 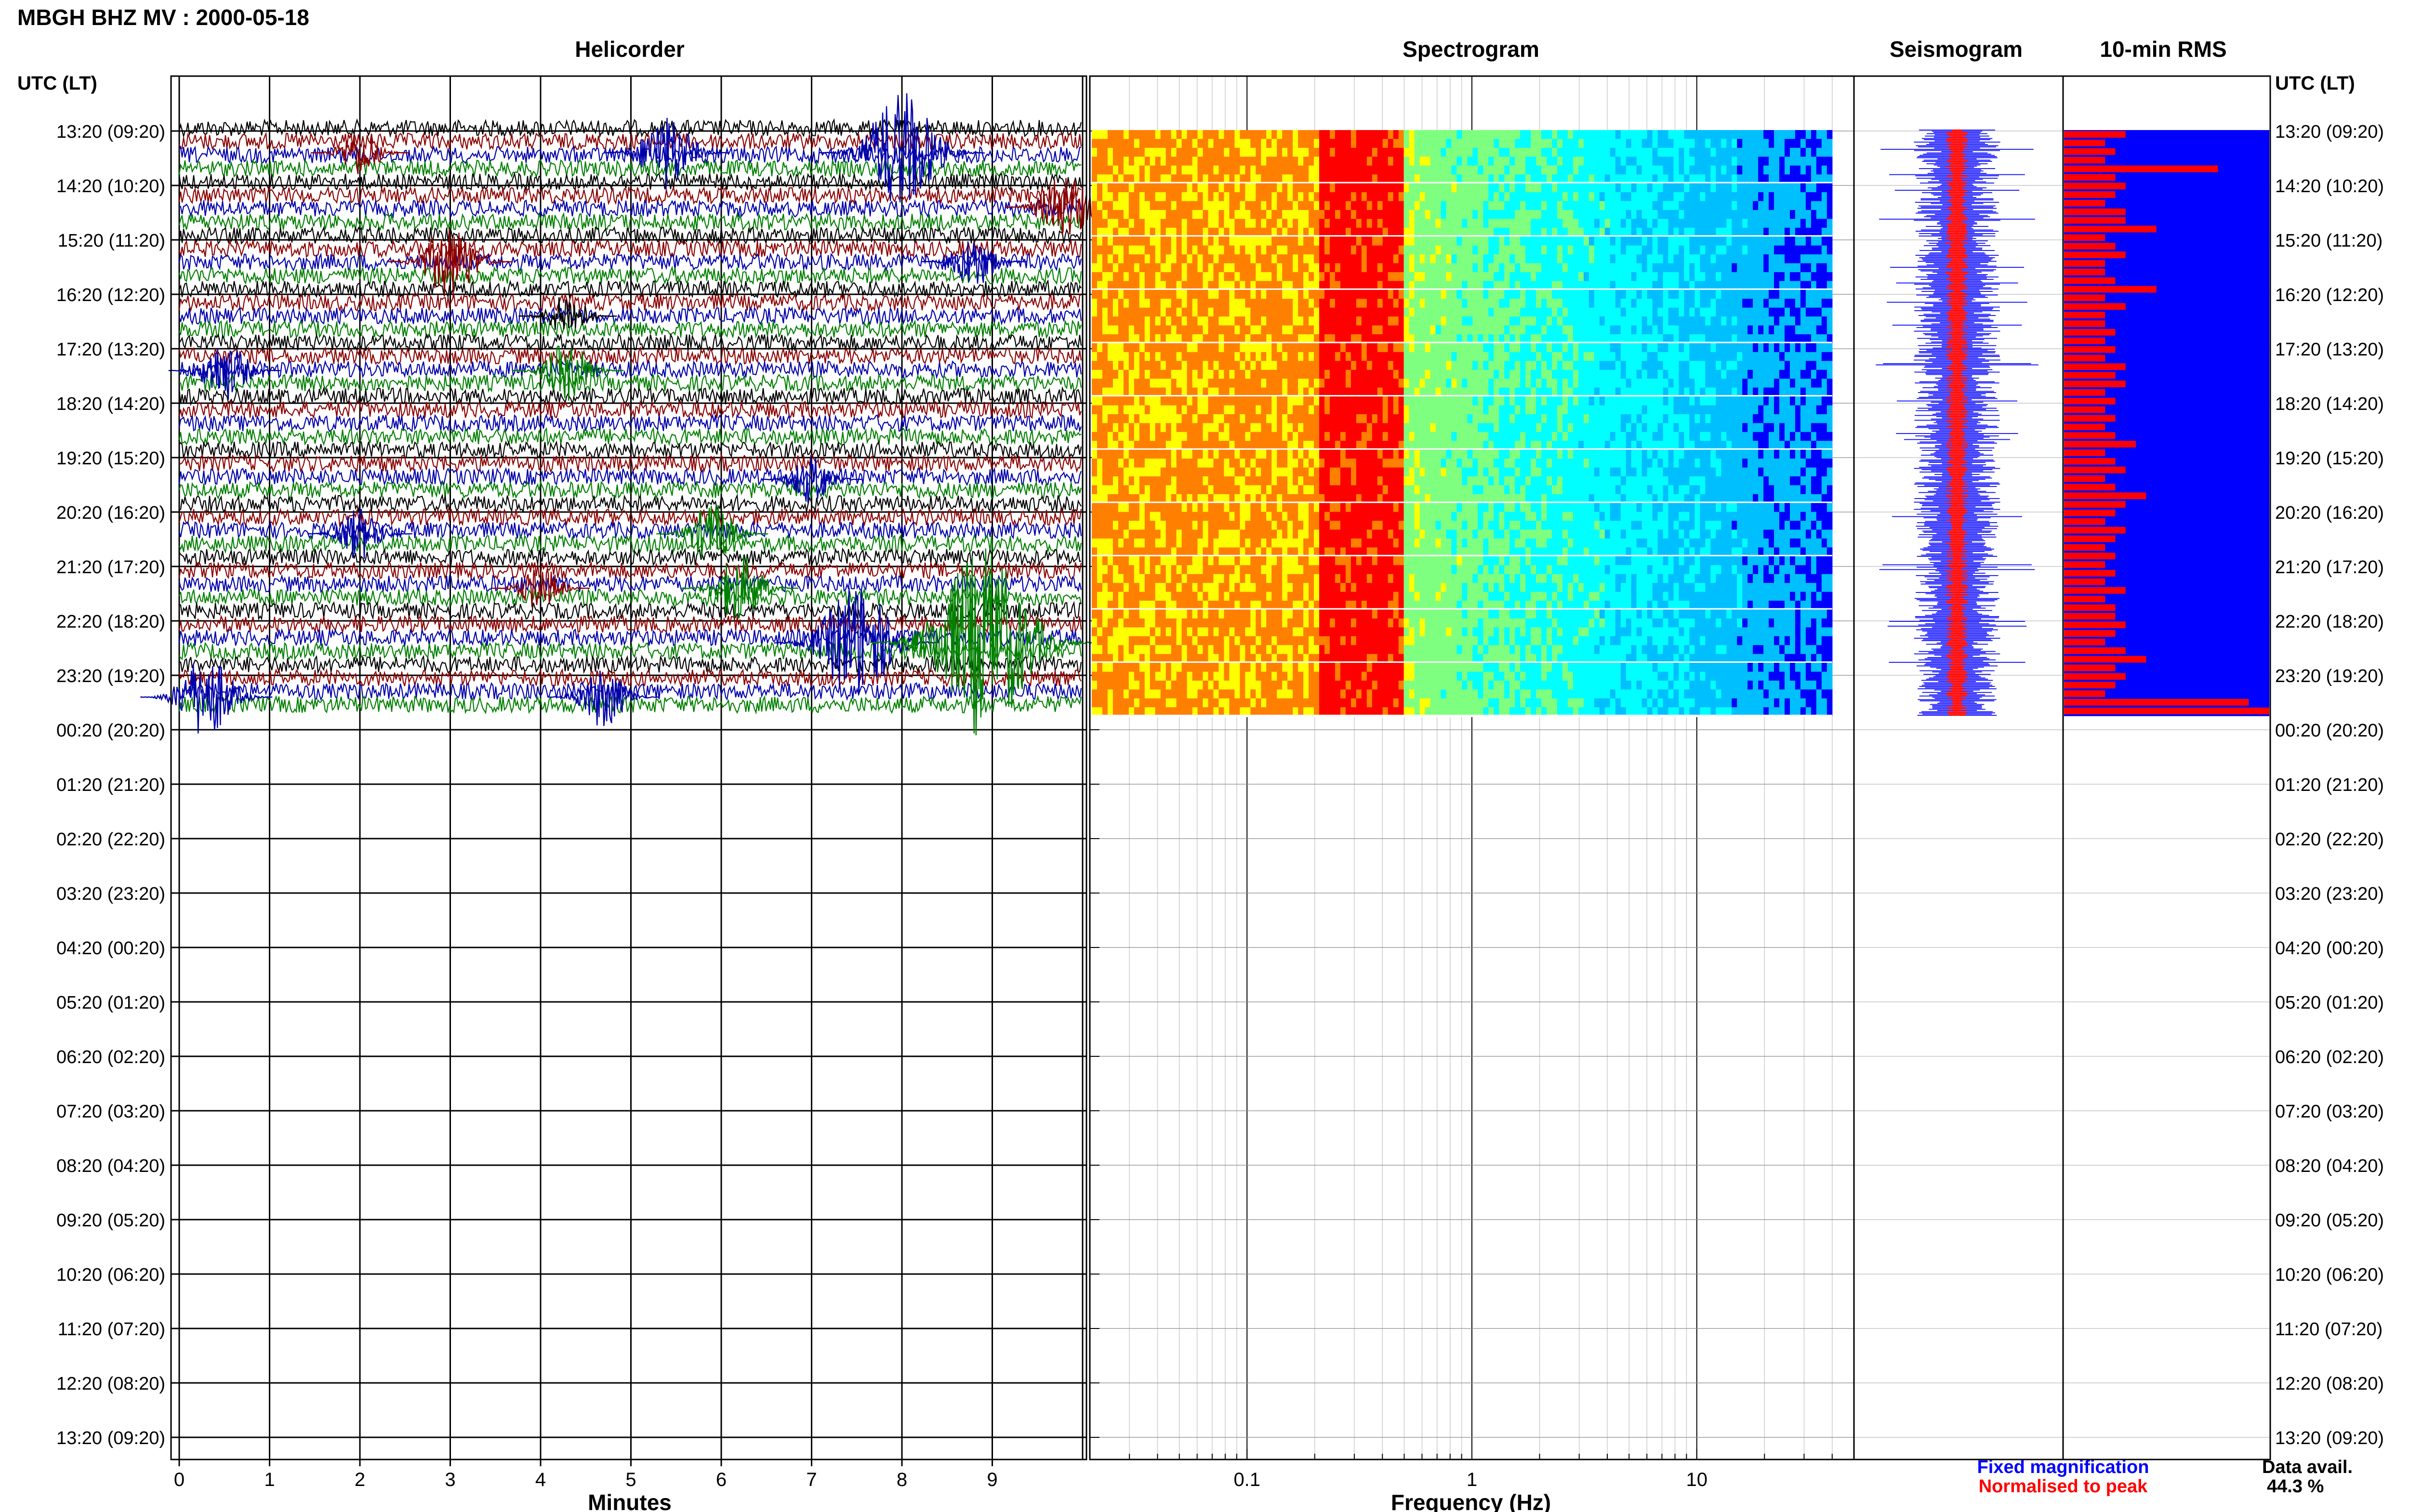 I want to click on helicorder-xlabel: Minutes, so click(x=630, y=1501).